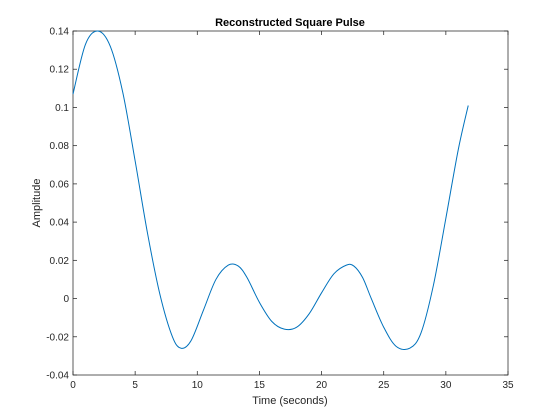 The height and width of the screenshot is (420, 560). What do you see at coordinates (60, 184) in the screenshot?
I see `y-tick-label: 0.06` at bounding box center [60, 184].